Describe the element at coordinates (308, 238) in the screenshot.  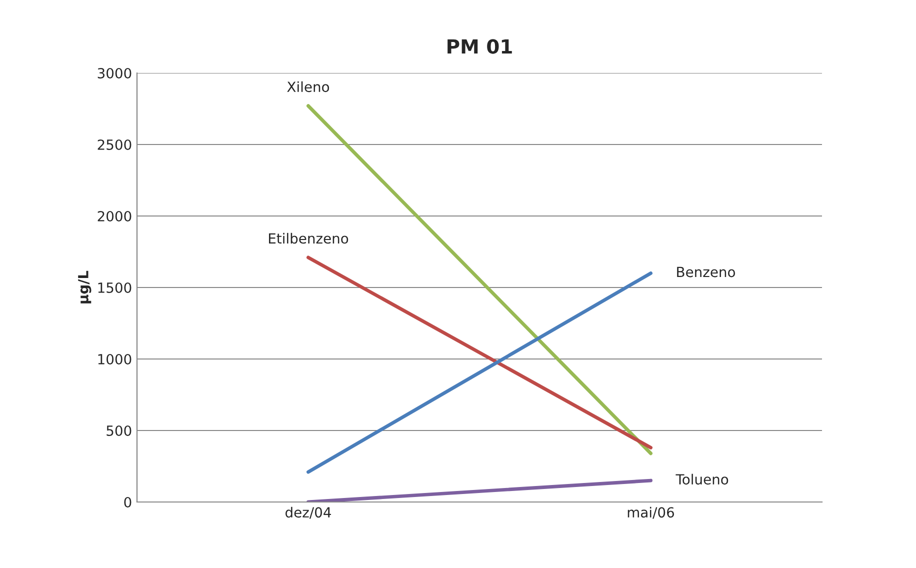
I see `series-label: Etilbenzeno` at that location.